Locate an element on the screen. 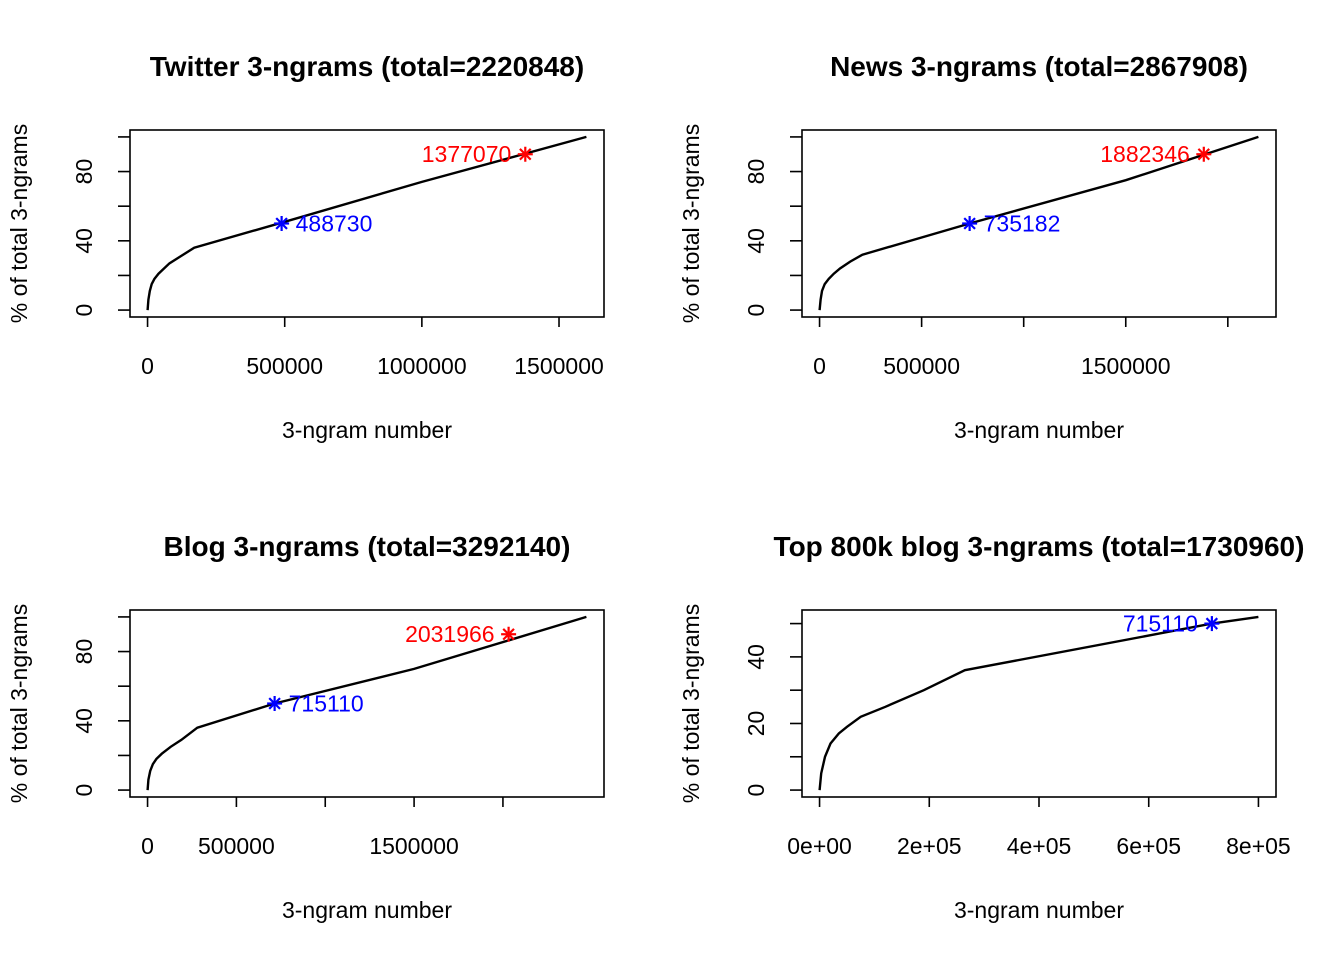  x-tick-label: 6e+05 is located at coordinates (1148, 846).